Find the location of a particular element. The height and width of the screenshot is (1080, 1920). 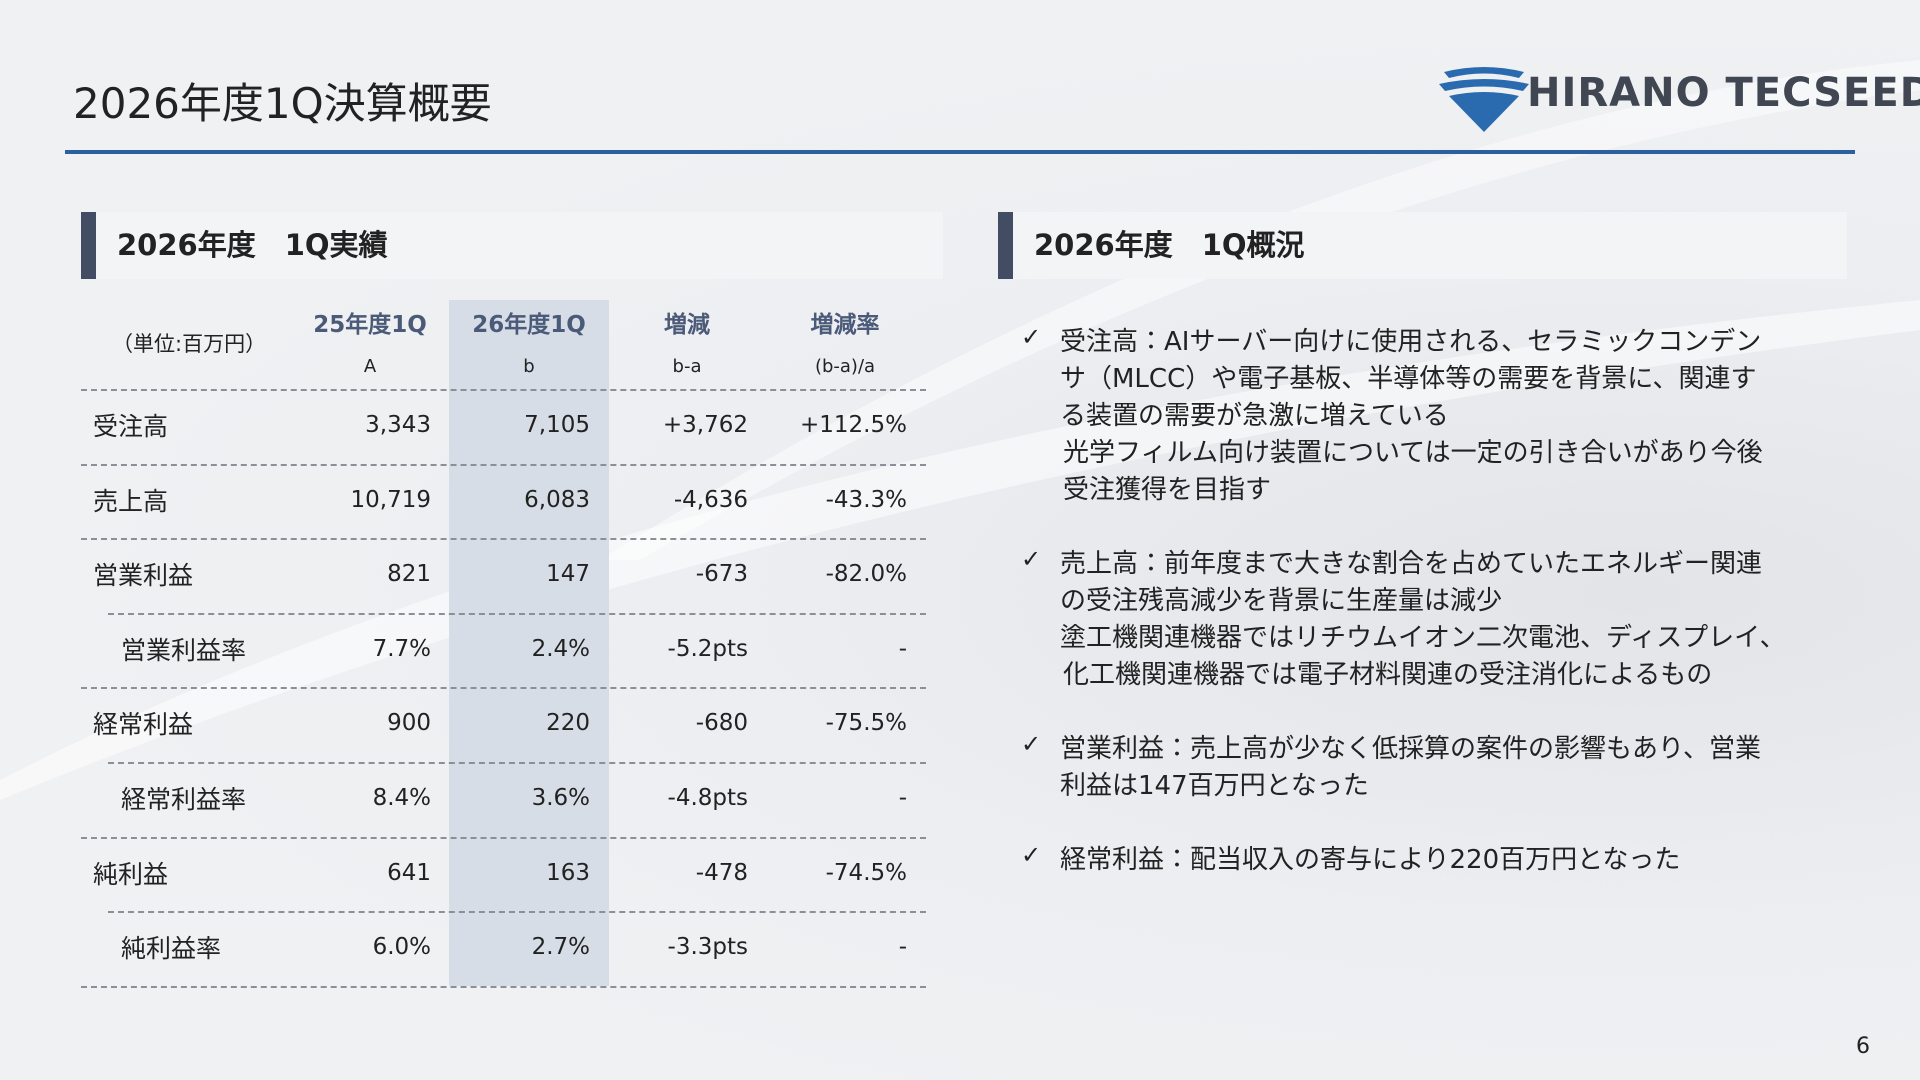

table-cell: 2.7% is located at coordinates (560, 947).